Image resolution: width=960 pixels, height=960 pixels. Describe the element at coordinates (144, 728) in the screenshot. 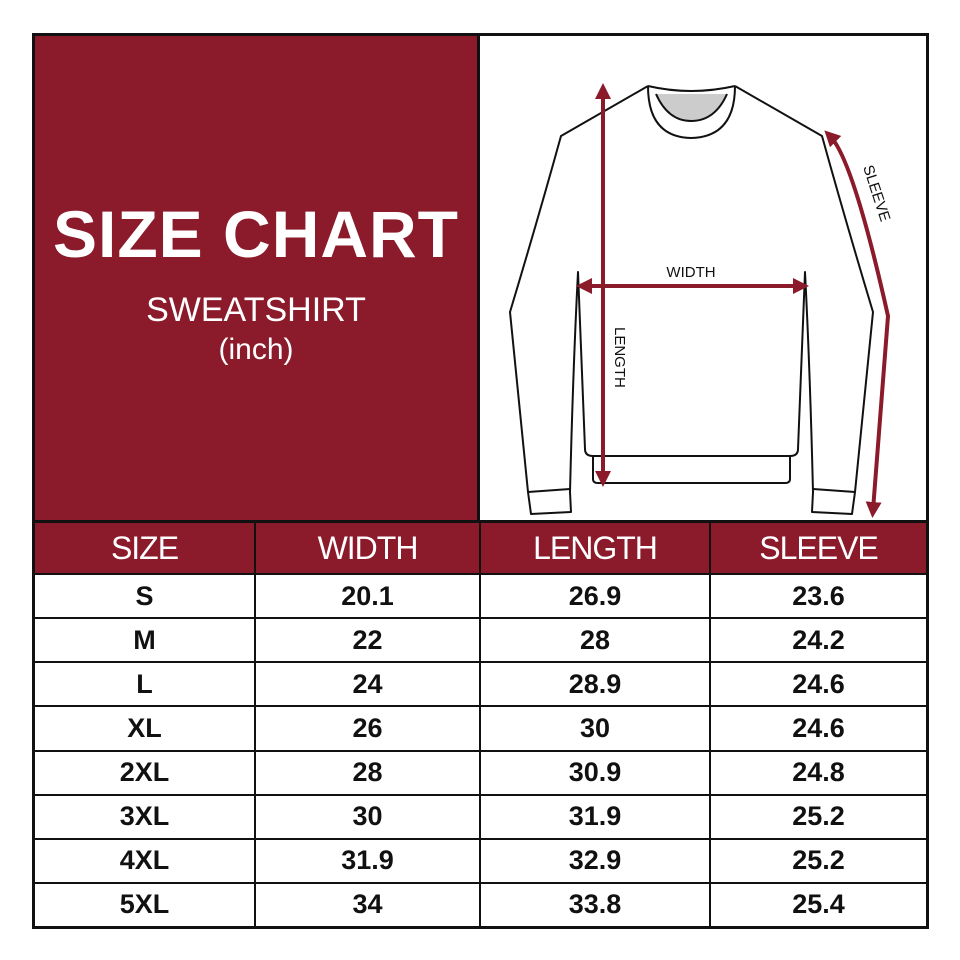

I see `size-cell: XL` at that location.